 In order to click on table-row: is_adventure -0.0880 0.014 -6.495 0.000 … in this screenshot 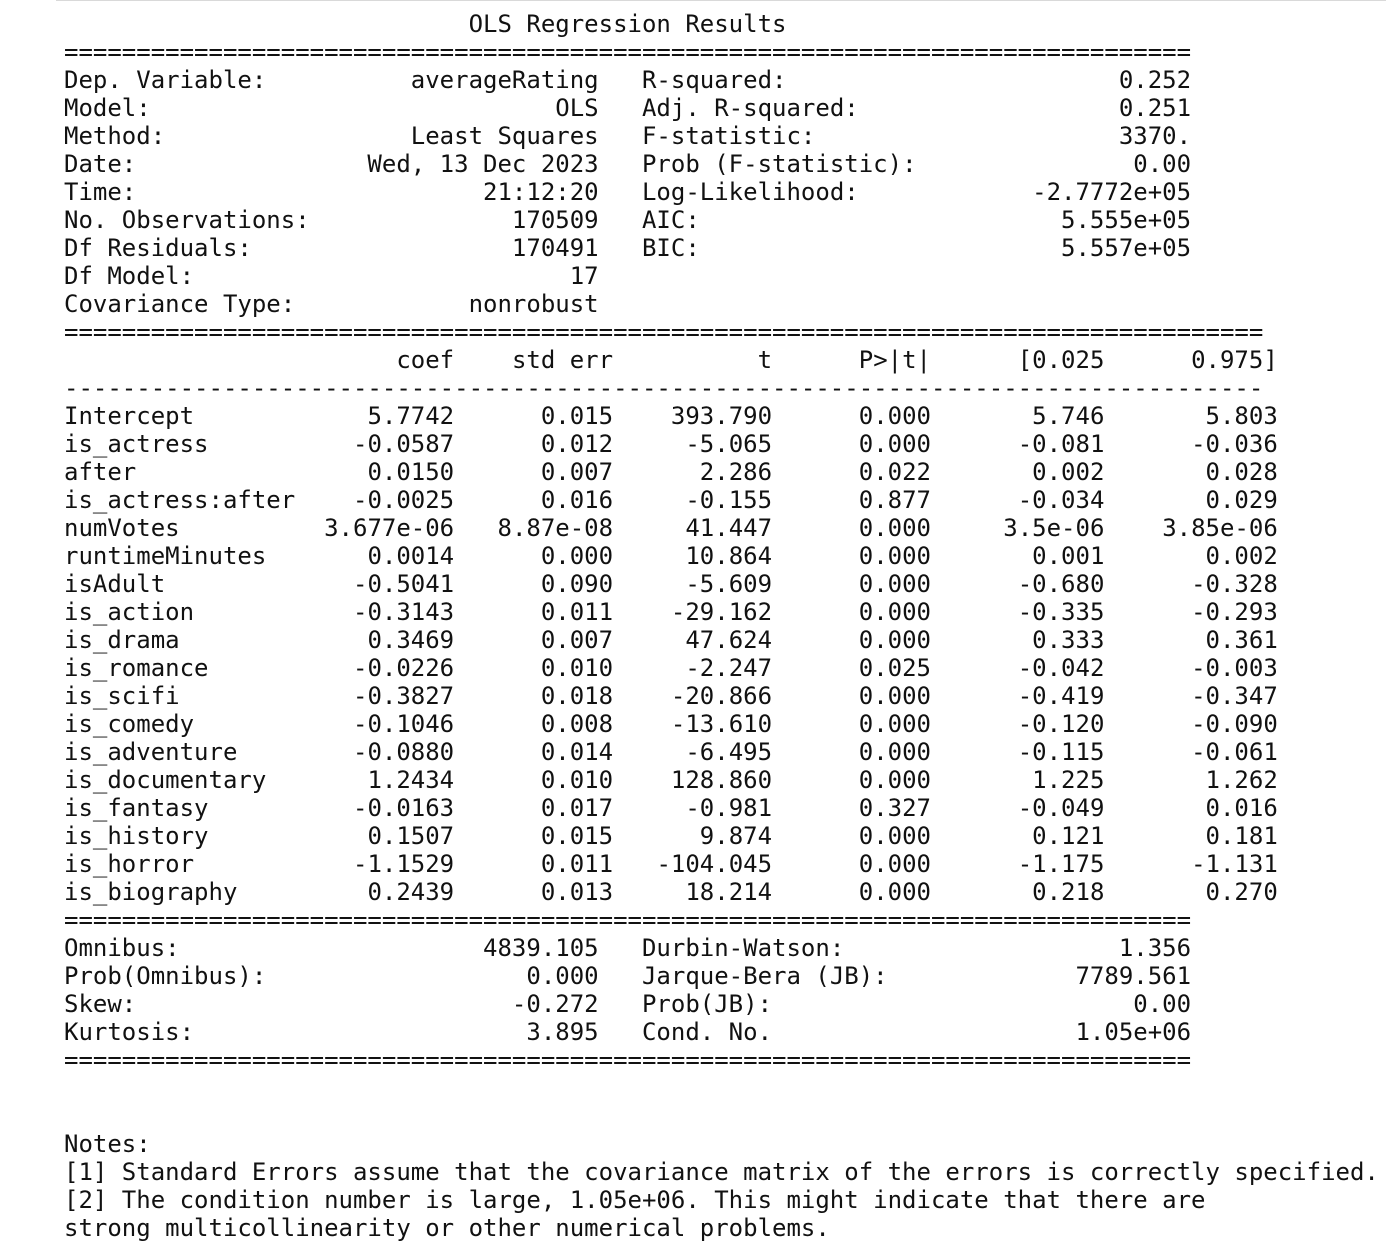, I will do `click(671, 752)`.